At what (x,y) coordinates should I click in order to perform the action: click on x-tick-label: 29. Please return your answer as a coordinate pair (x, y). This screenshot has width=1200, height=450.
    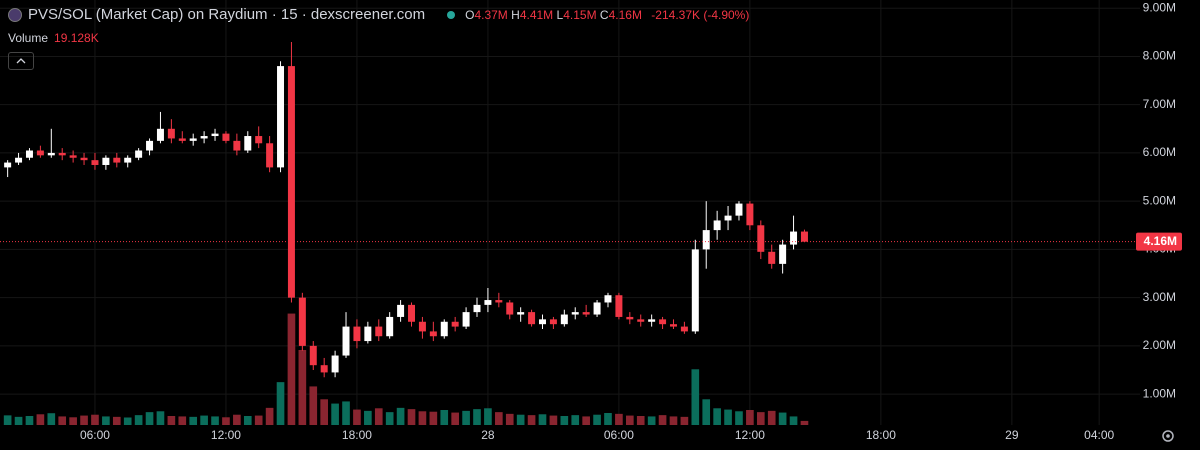
    Looking at the image, I should click on (1012, 435).